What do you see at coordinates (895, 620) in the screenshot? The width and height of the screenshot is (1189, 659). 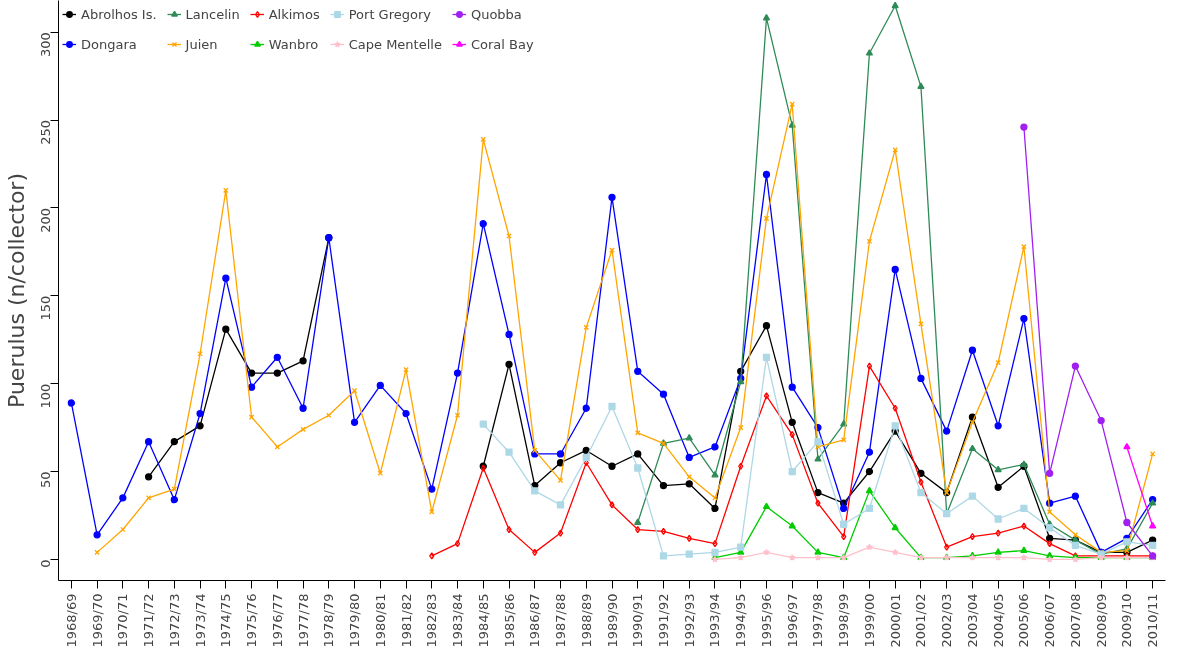 I see `x-tick-label: 2000/01` at bounding box center [895, 620].